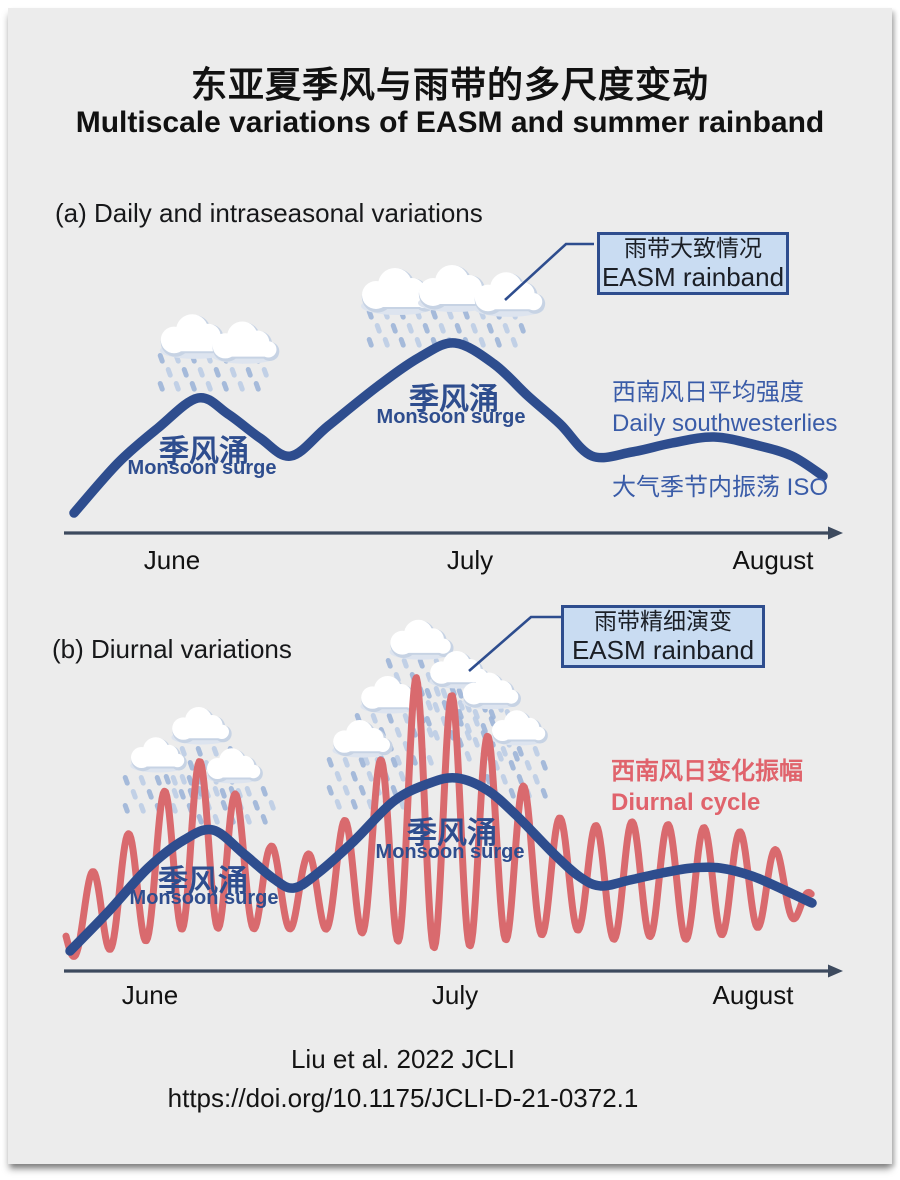 This screenshot has width=900, height=1180. I want to click on panel-a-iso-label: 大气季节内振荡 ISO, so click(720, 487).